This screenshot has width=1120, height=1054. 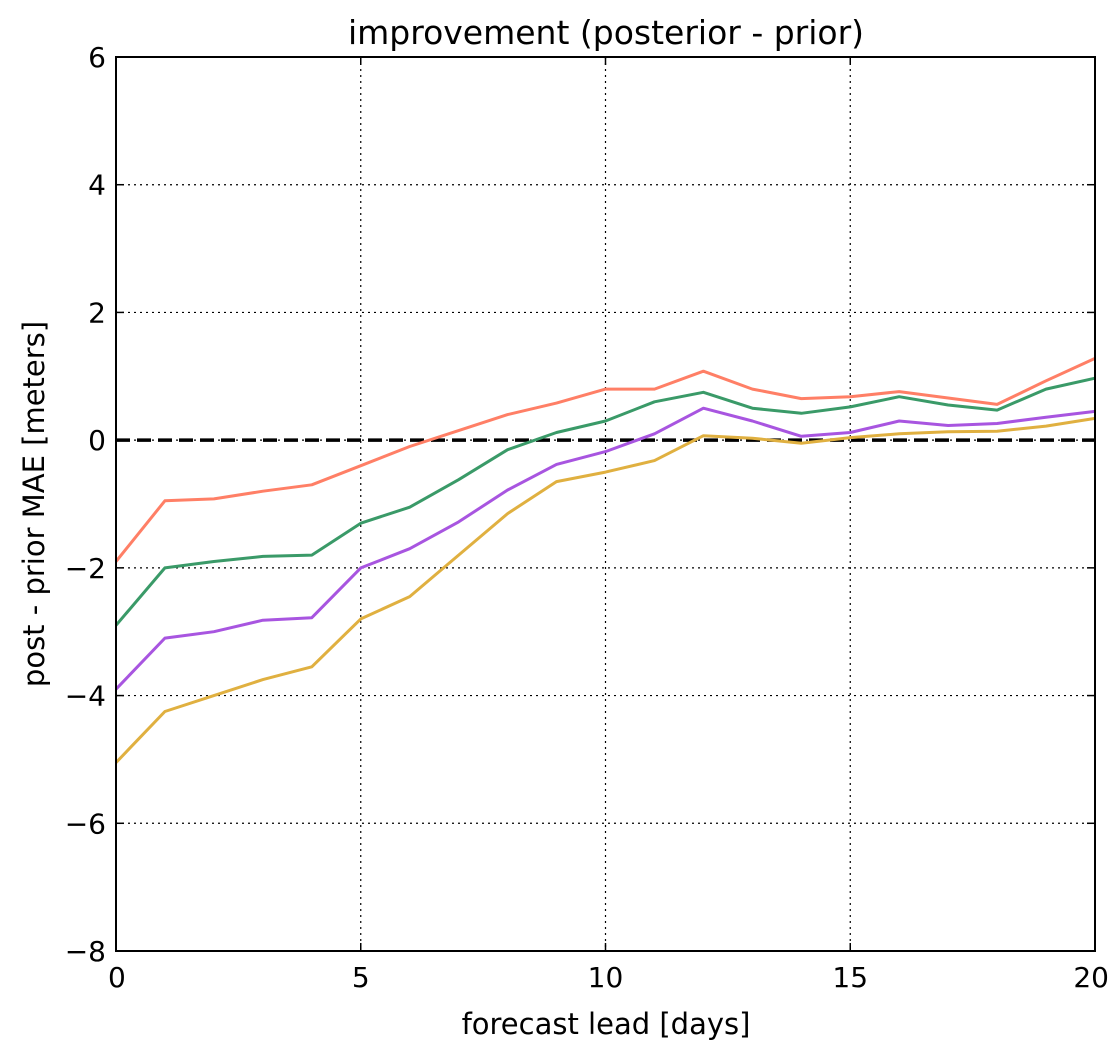 What do you see at coordinates (85, 951) in the screenshot?
I see `y-tick-label: −8` at bounding box center [85, 951].